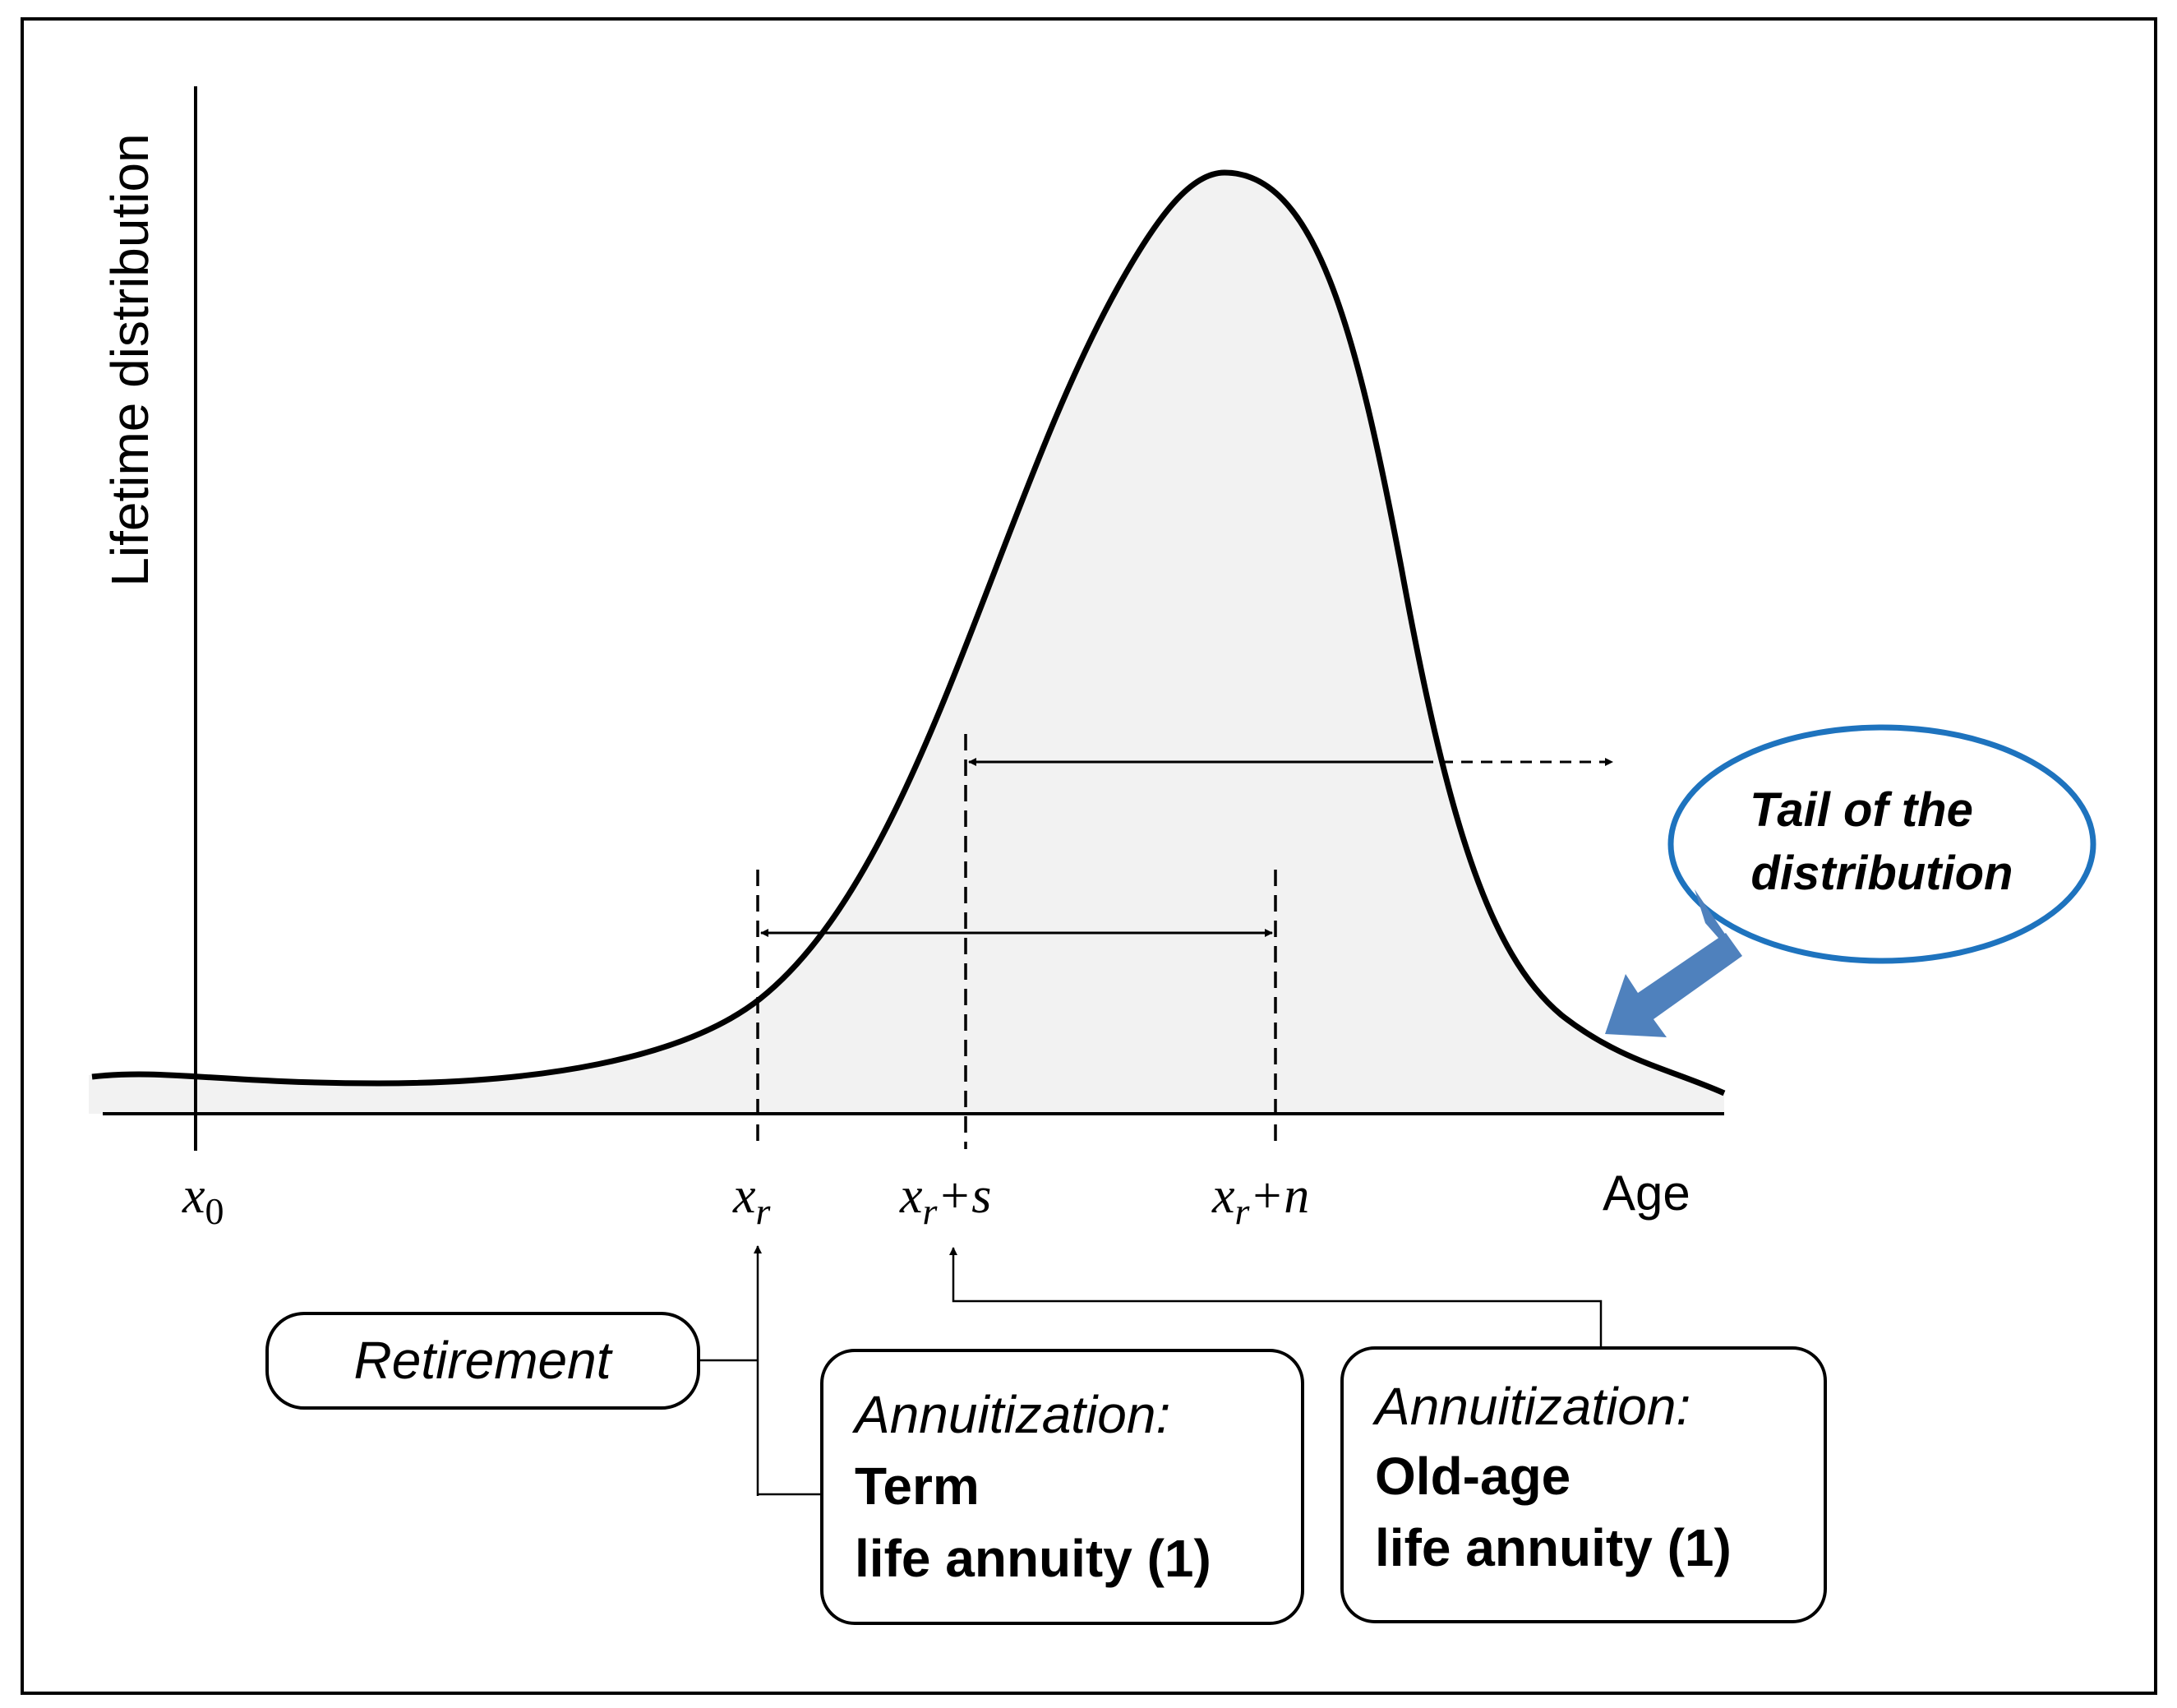 Image resolution: width=2177 pixels, height=1708 pixels. I want to click on term-annuity-box, so click(1062, 1487).